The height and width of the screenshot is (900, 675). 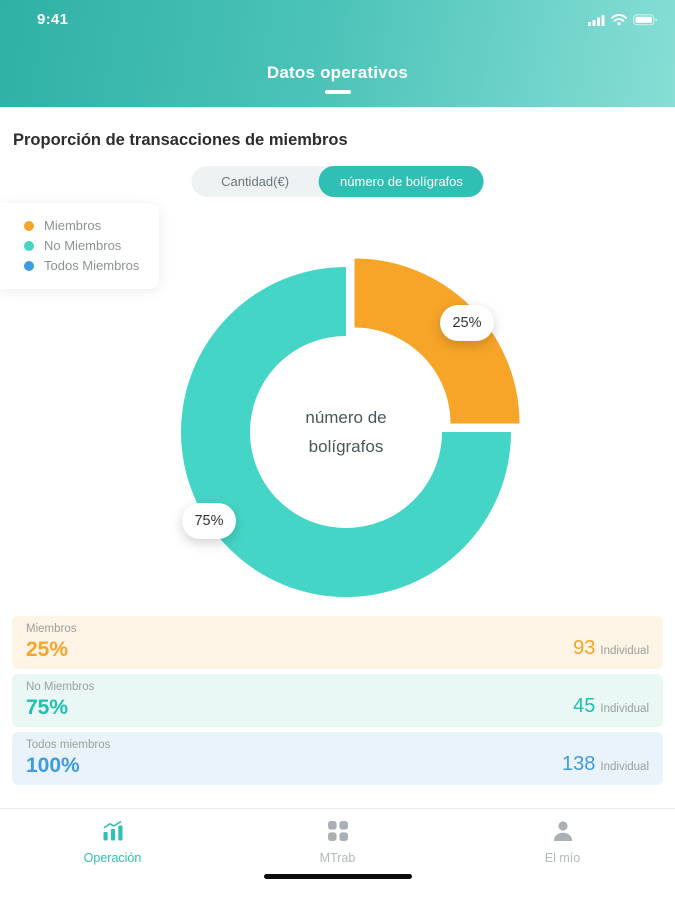 What do you see at coordinates (437, 341) in the screenshot?
I see `pie-slice-miembros` at bounding box center [437, 341].